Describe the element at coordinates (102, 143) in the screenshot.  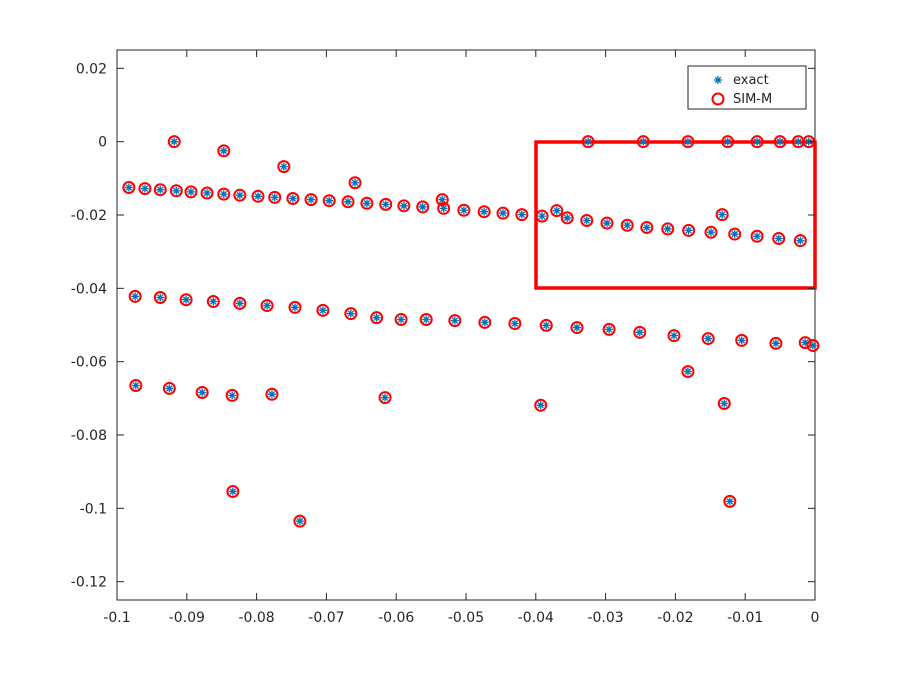
I see `y-tick-label: 0` at that location.